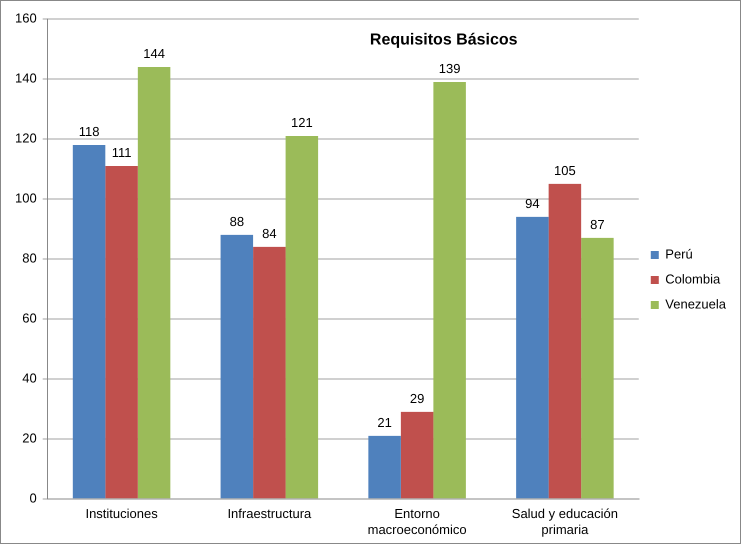  I want to click on data-label: 88, so click(237, 221).